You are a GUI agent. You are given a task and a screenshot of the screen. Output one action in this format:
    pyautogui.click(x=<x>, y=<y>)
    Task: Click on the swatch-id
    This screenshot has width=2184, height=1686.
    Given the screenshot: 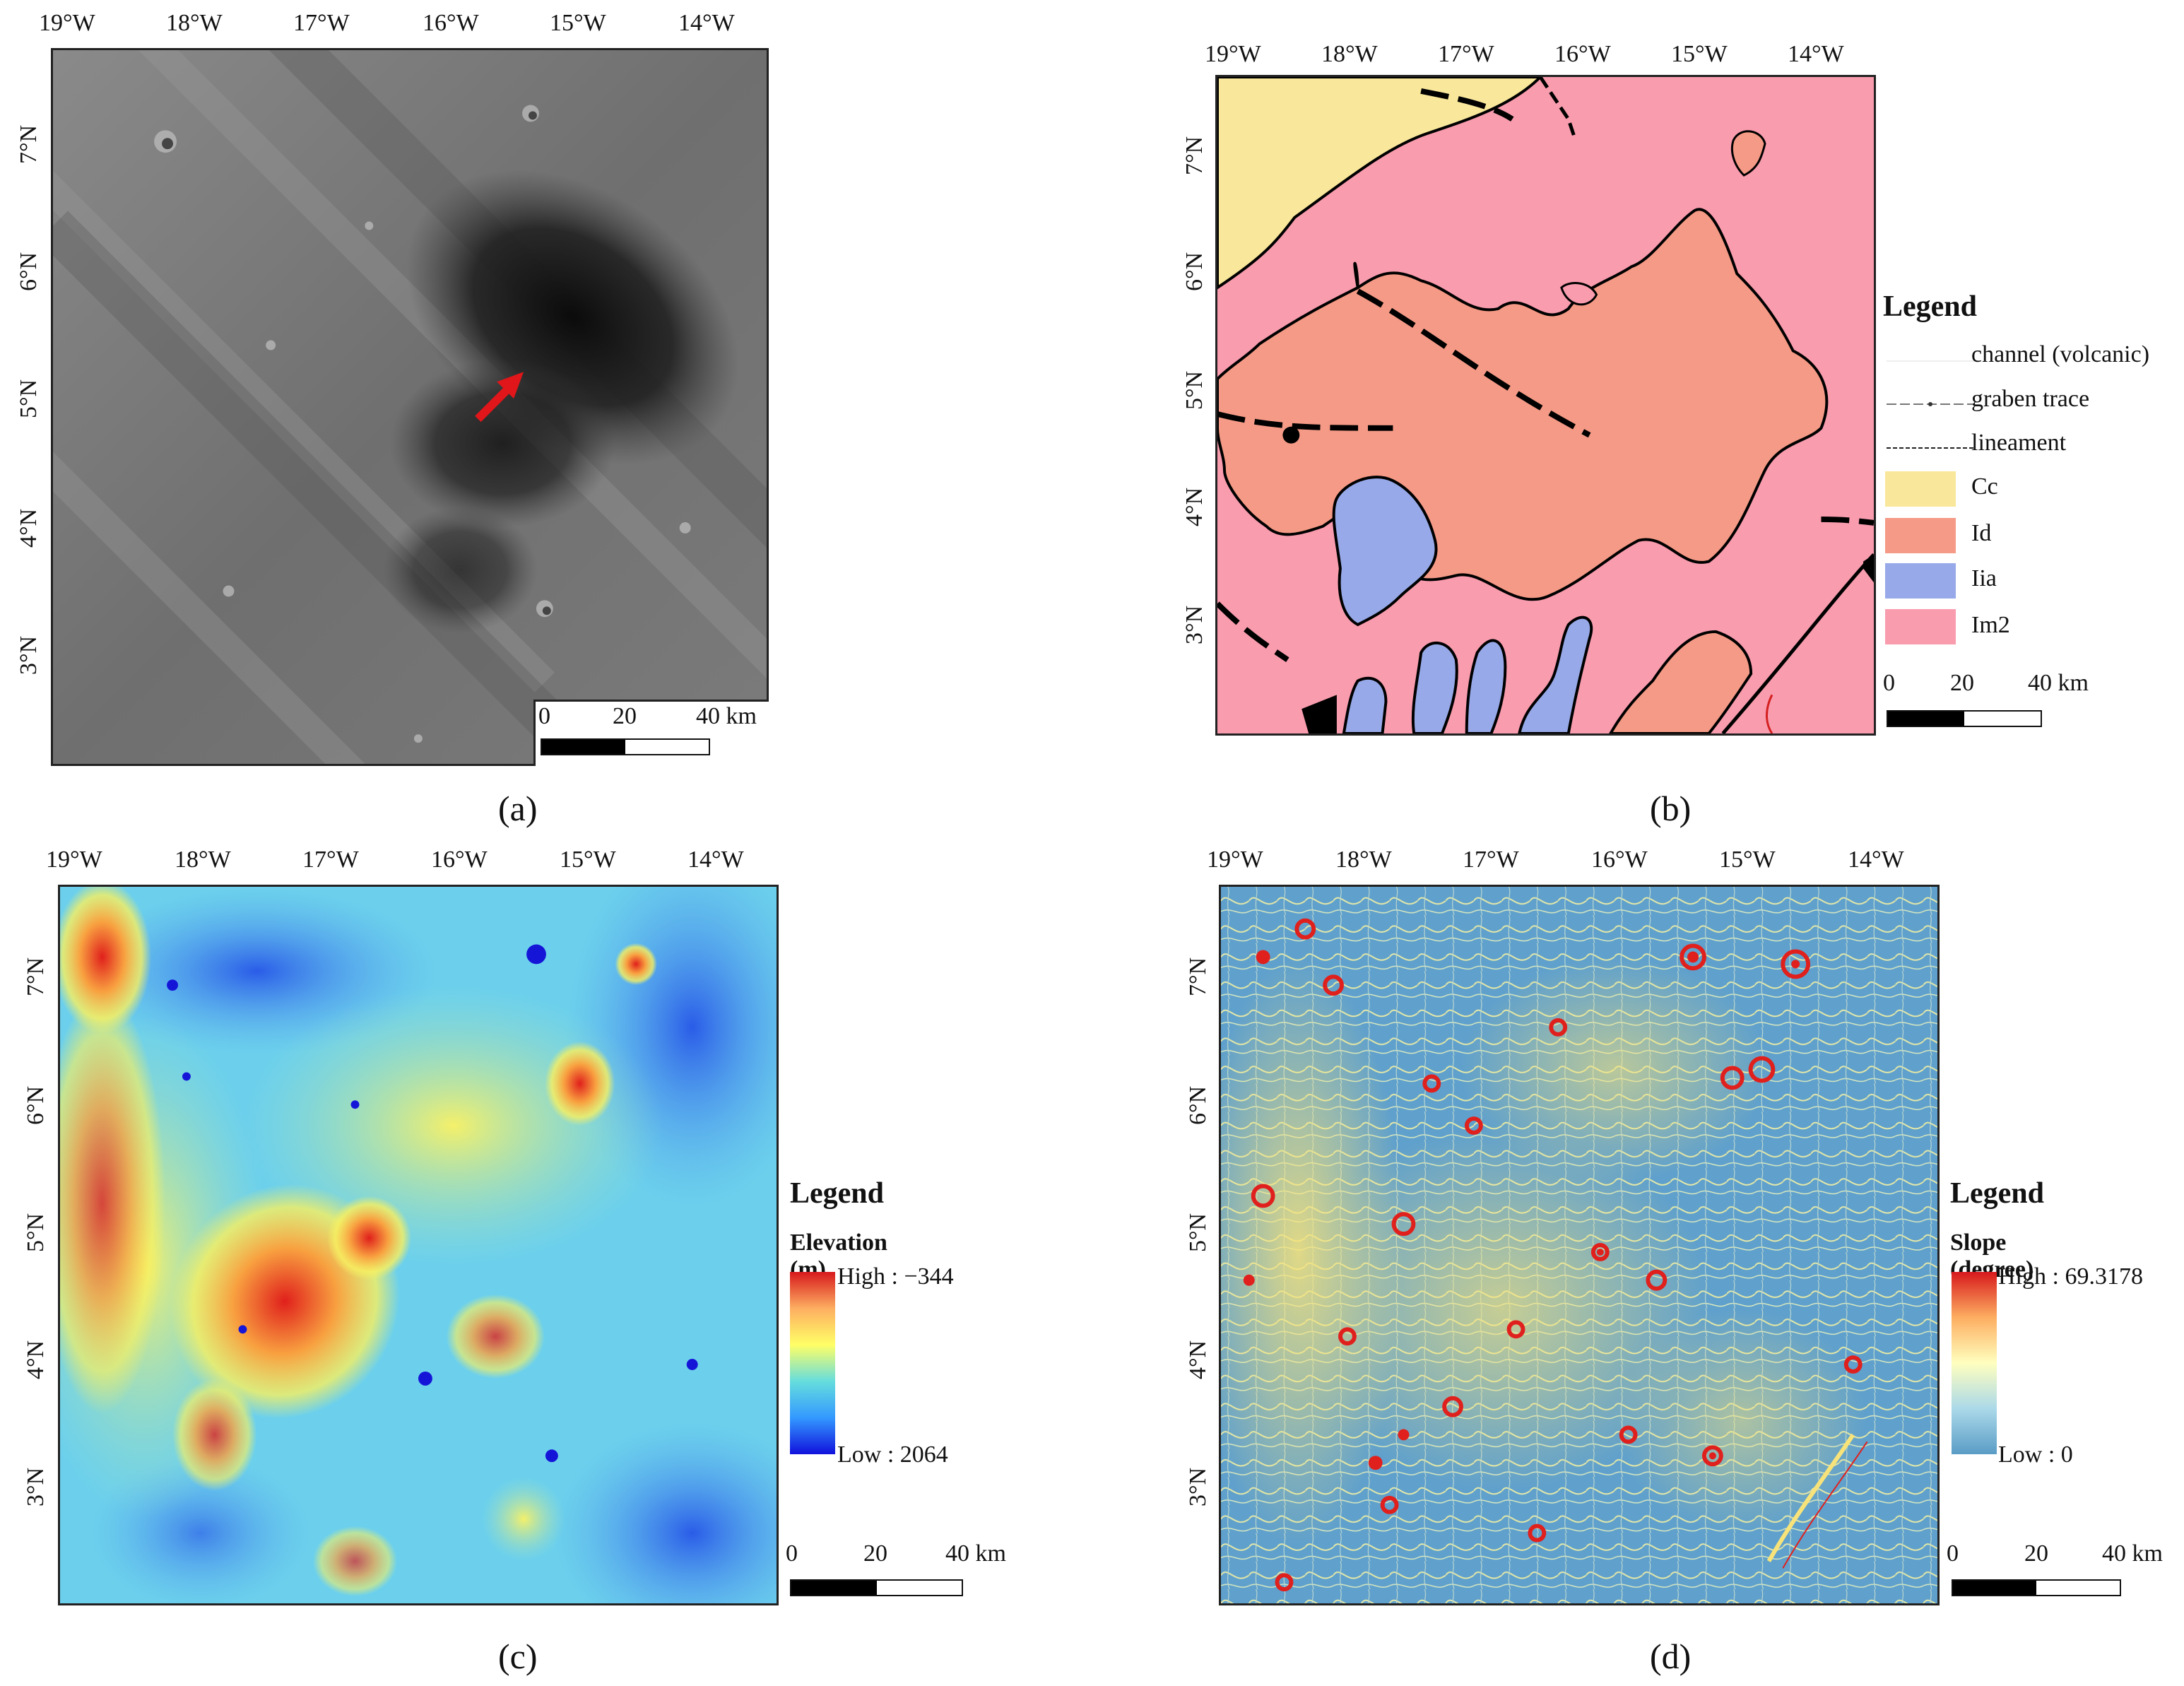 What is the action you would take?
    pyautogui.click(x=1921, y=535)
    